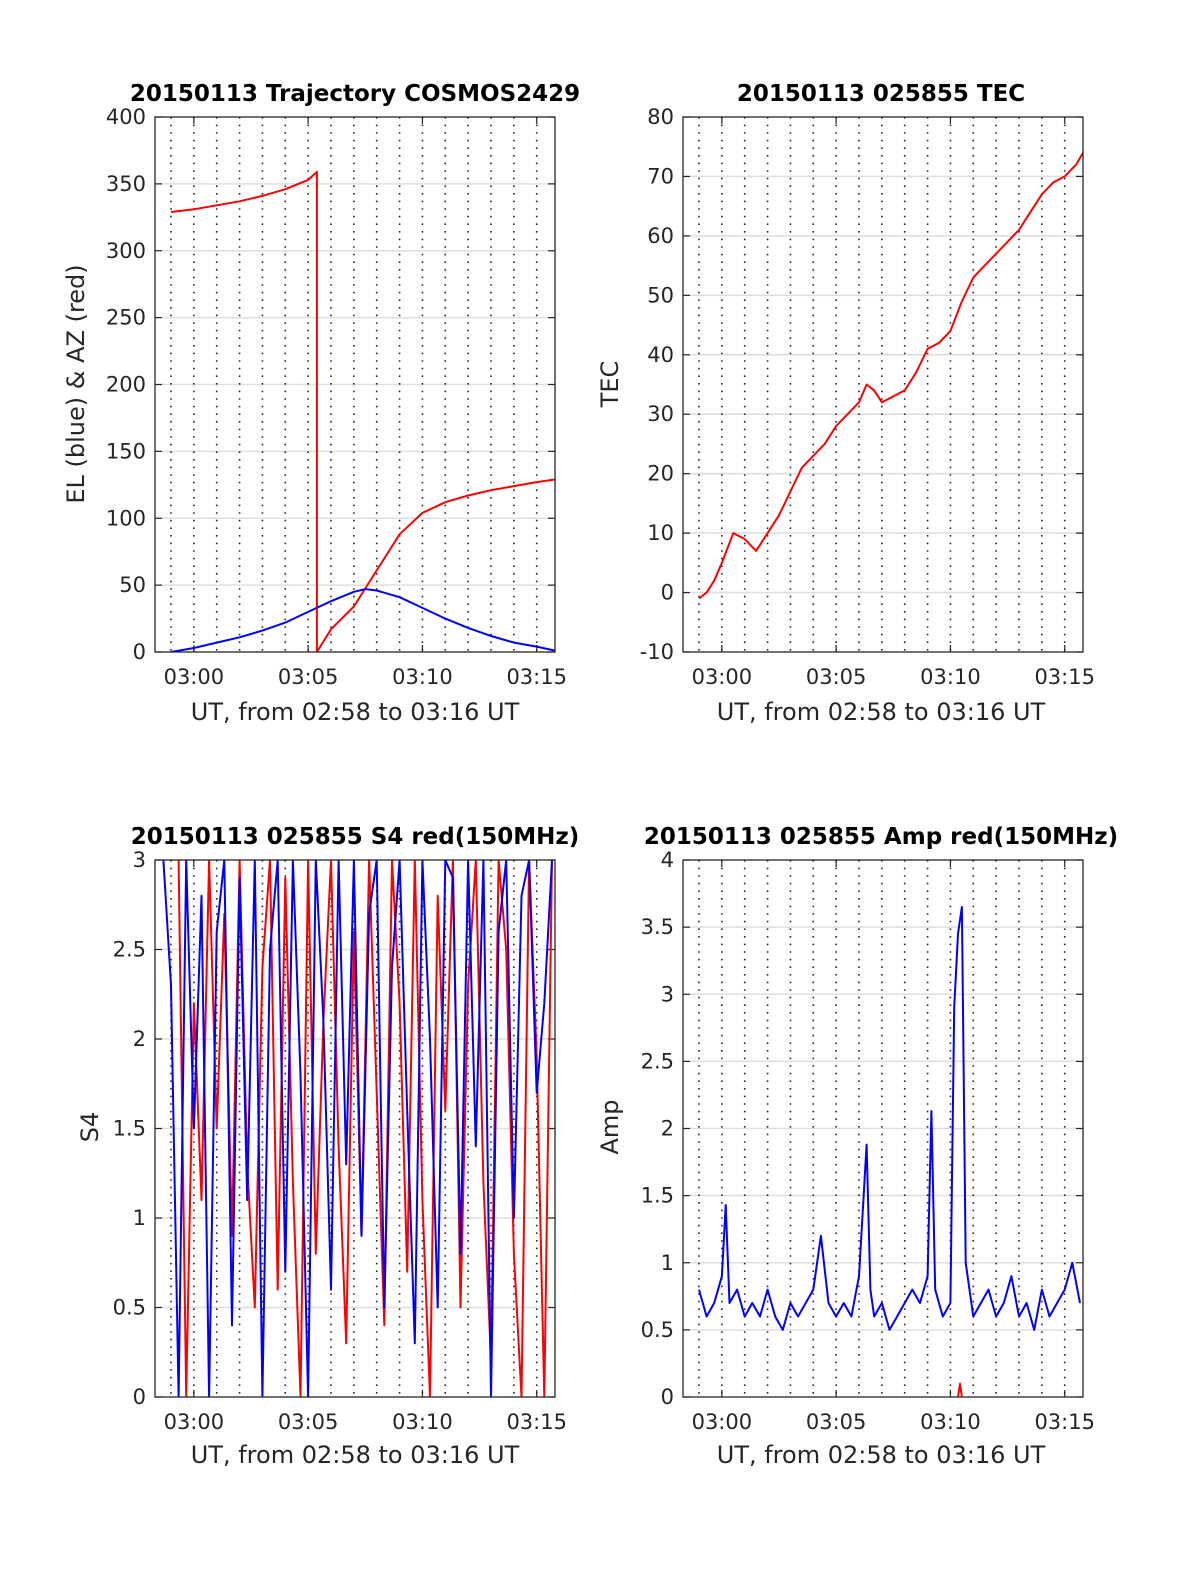 This screenshot has height=1575, width=1200. What do you see at coordinates (660, 117) in the screenshot?
I see `y-tick-label: 80` at bounding box center [660, 117].